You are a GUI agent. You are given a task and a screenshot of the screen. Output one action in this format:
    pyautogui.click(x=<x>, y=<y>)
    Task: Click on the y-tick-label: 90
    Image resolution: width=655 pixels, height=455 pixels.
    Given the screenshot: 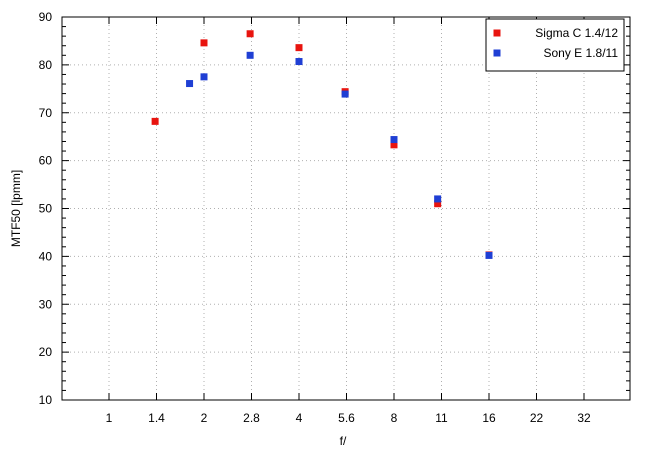 What is the action you would take?
    pyautogui.click(x=46, y=17)
    